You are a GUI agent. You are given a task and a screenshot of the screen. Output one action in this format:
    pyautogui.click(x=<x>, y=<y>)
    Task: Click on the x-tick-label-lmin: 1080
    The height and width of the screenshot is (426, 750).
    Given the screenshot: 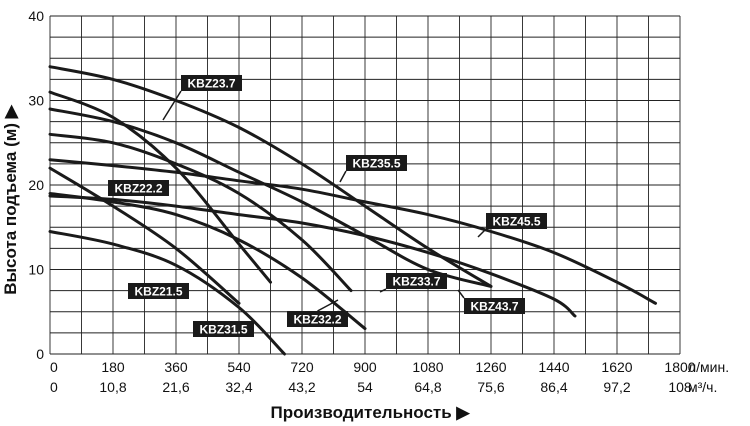 What is the action you would take?
    pyautogui.click(x=427, y=367)
    